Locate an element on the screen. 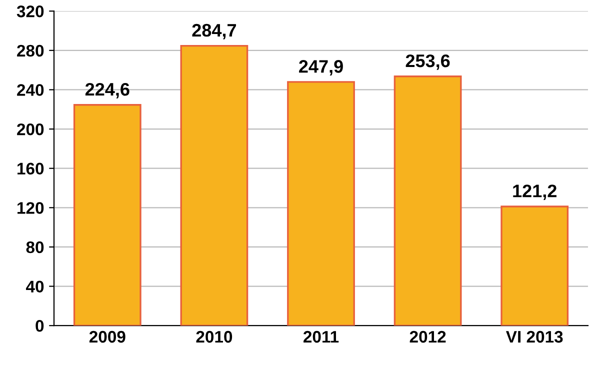 Image resolution: width=600 pixels, height=370 pixels. x-tick-label: 2012 is located at coordinates (428, 336).